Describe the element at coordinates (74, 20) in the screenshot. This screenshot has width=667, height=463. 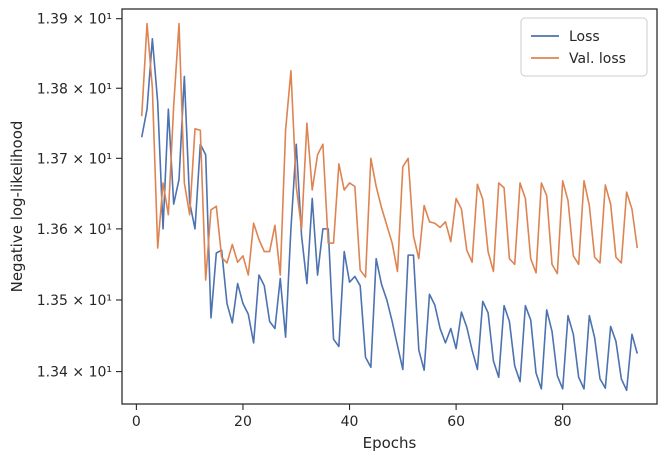
I see `y-tick-label: 1.39 × 10¹` at that location.